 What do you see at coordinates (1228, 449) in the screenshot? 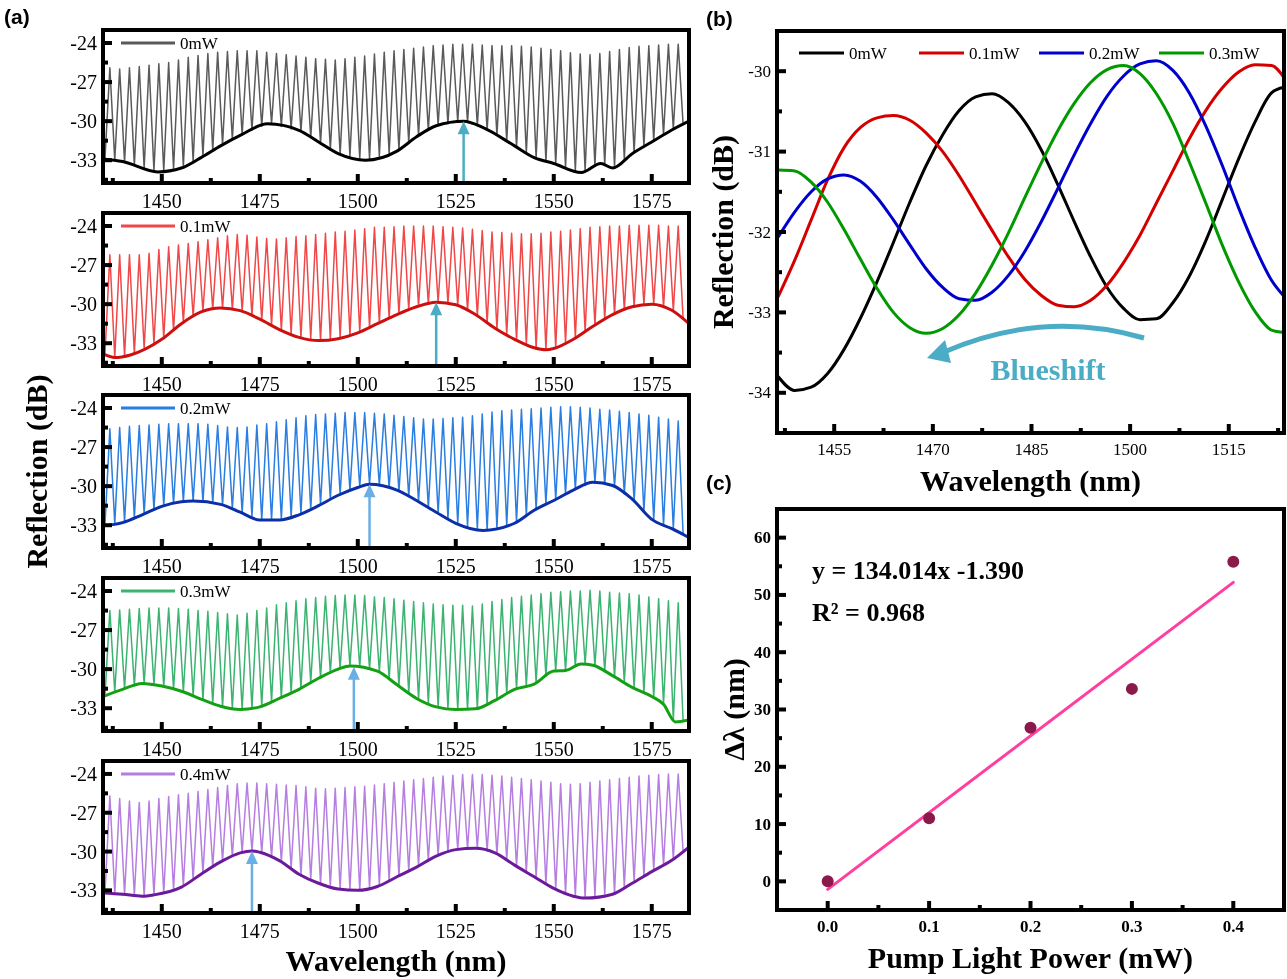
I see `x-tick-label: 1515` at bounding box center [1228, 449].